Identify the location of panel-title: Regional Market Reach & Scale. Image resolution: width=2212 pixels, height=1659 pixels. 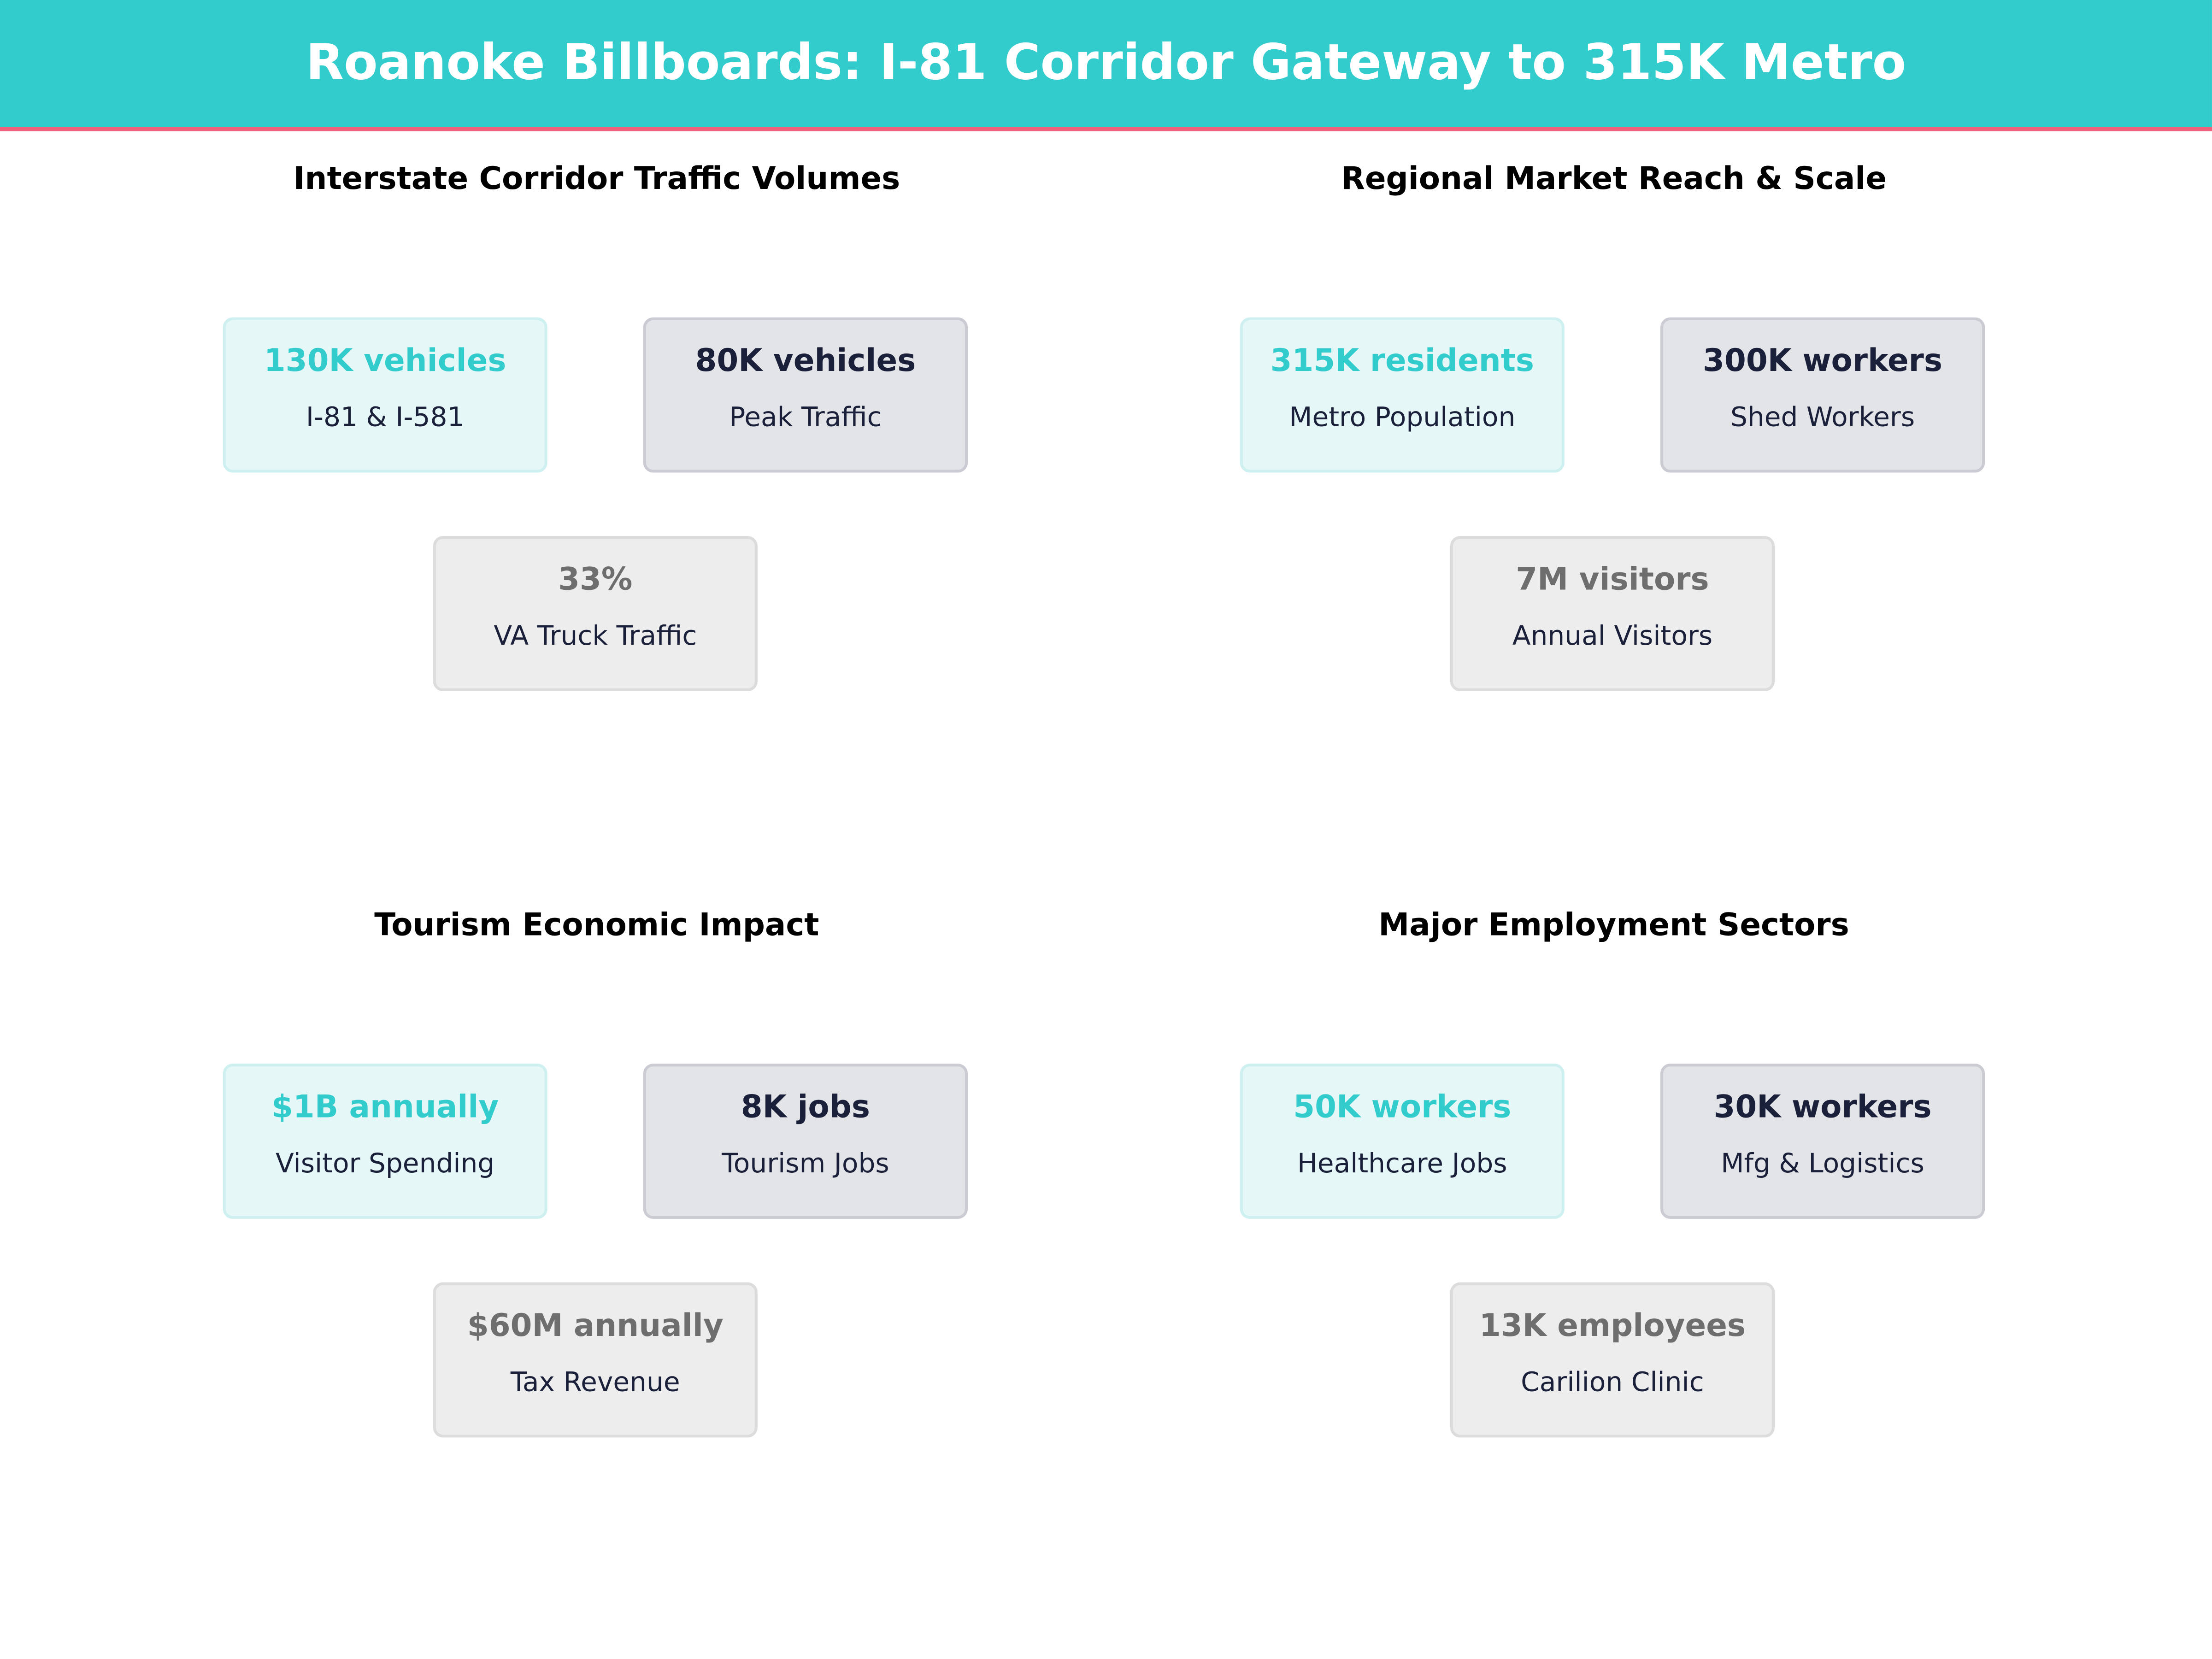
(1614, 180).